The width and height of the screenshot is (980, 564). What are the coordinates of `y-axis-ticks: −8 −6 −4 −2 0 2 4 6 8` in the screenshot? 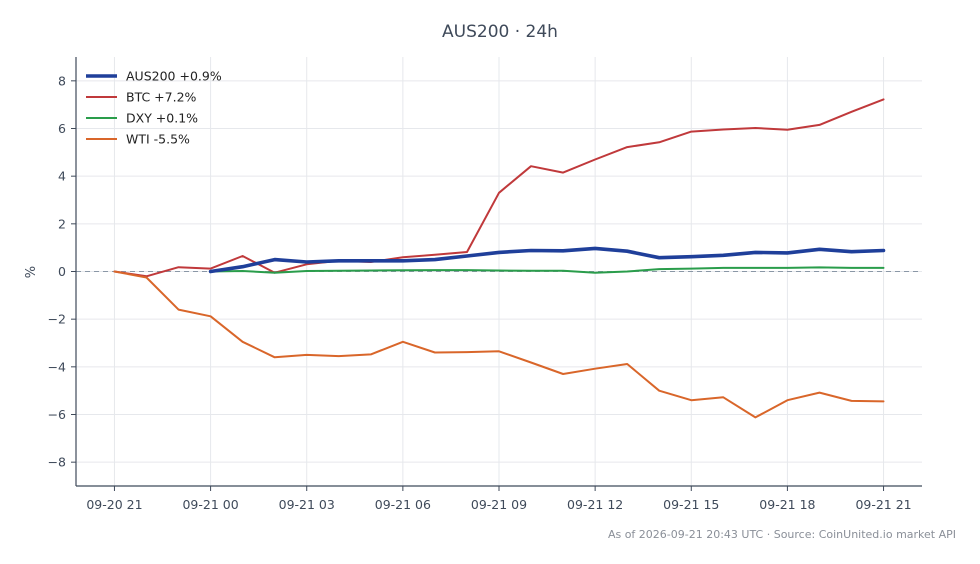 It's located at (62, 271).